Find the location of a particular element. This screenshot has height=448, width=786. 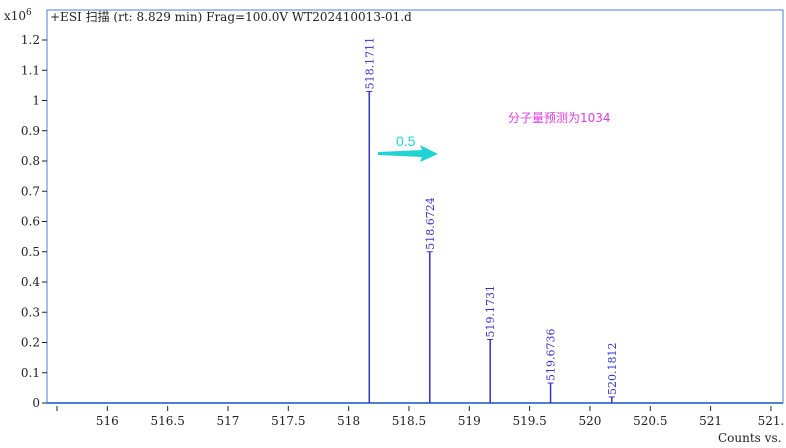

arrow-icon is located at coordinates (408, 153).